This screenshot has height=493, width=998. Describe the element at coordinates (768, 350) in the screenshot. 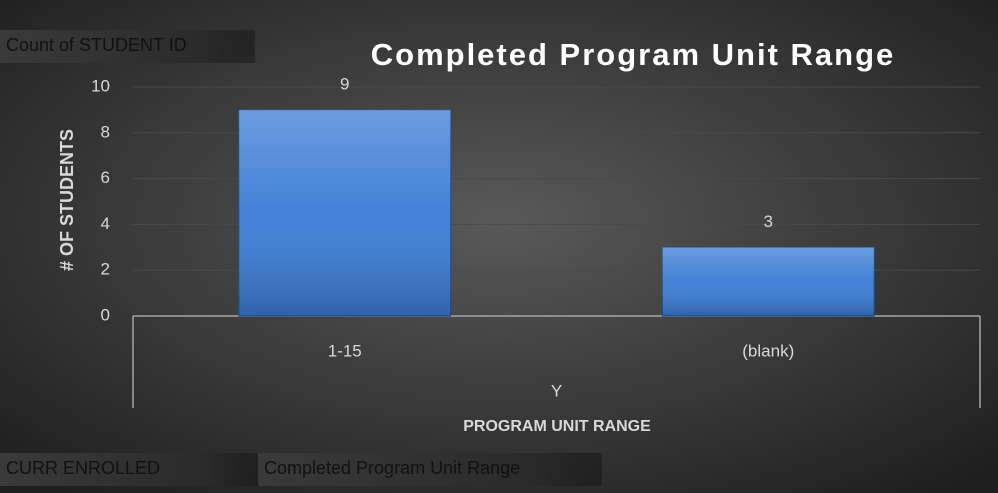

I see `x-tick-label: (blank)` at that location.